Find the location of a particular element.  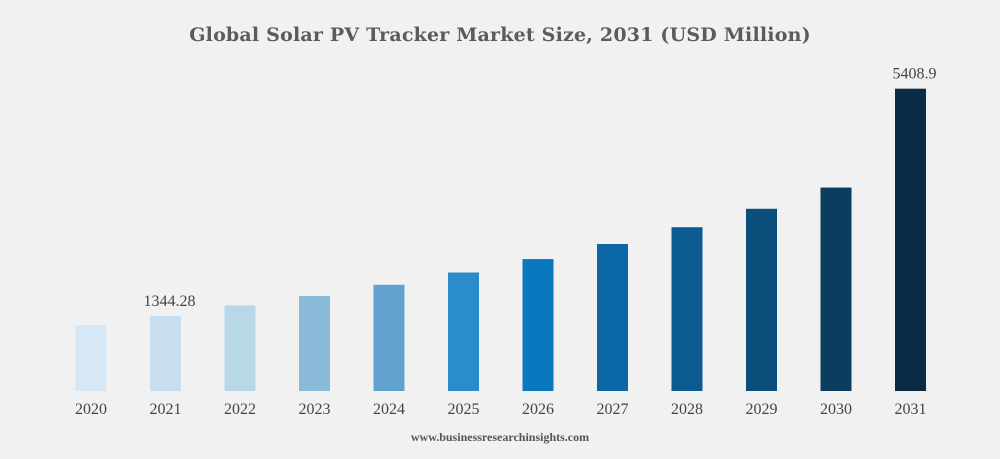

x-tick-label-2025: 2025 is located at coordinates (464, 409).